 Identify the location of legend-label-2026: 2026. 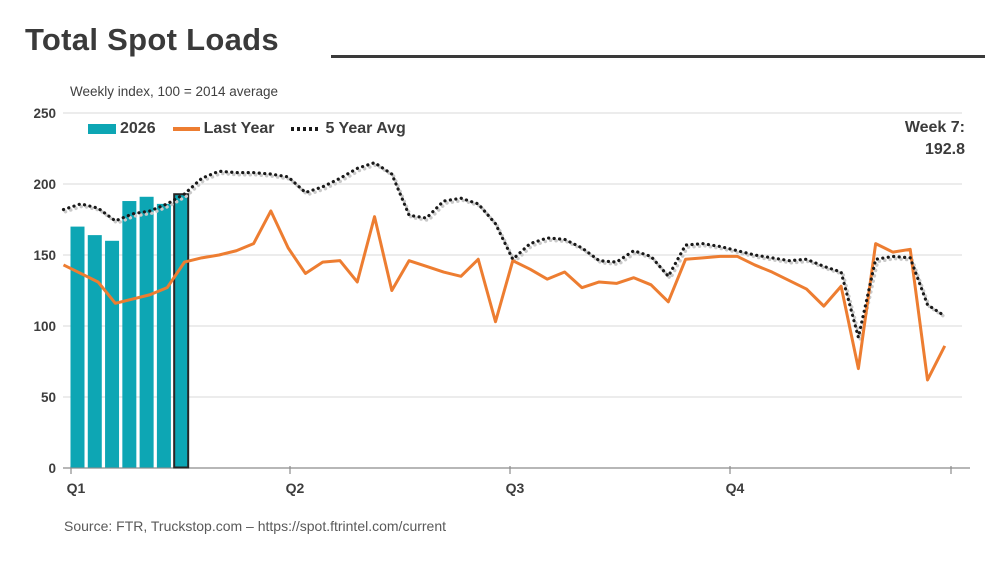
(138, 128).